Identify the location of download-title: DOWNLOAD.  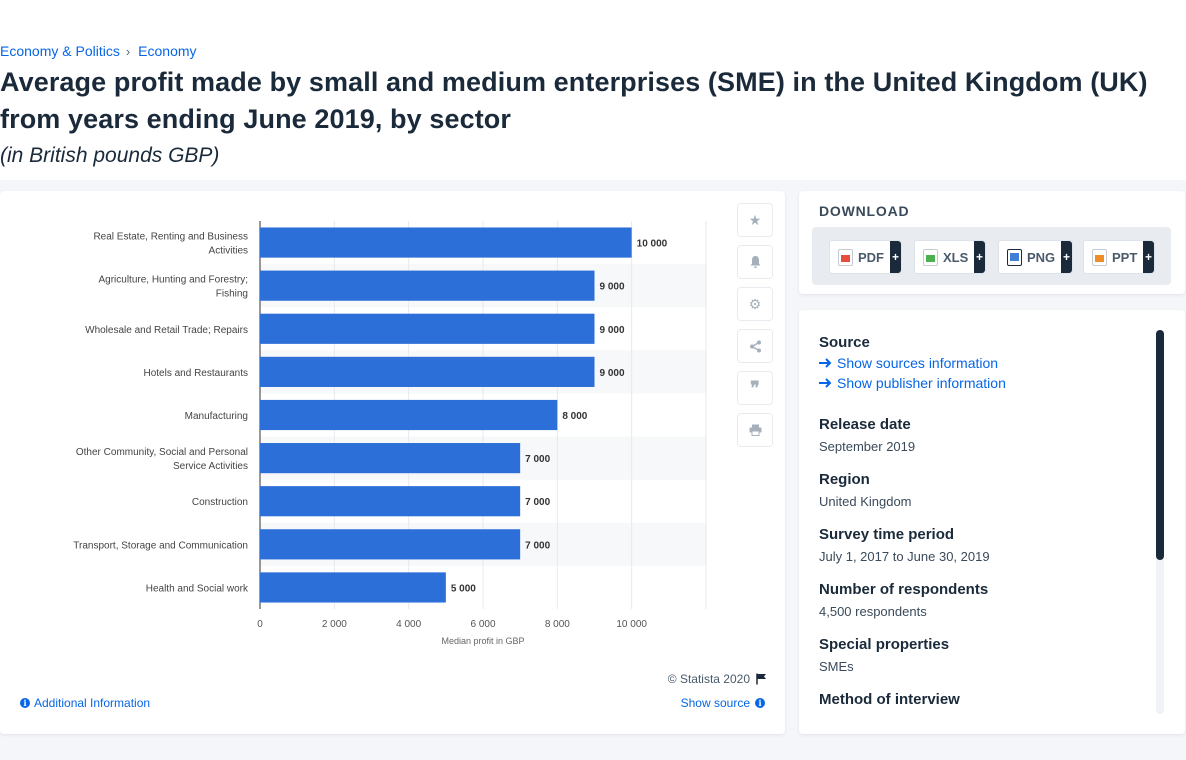
(864, 211).